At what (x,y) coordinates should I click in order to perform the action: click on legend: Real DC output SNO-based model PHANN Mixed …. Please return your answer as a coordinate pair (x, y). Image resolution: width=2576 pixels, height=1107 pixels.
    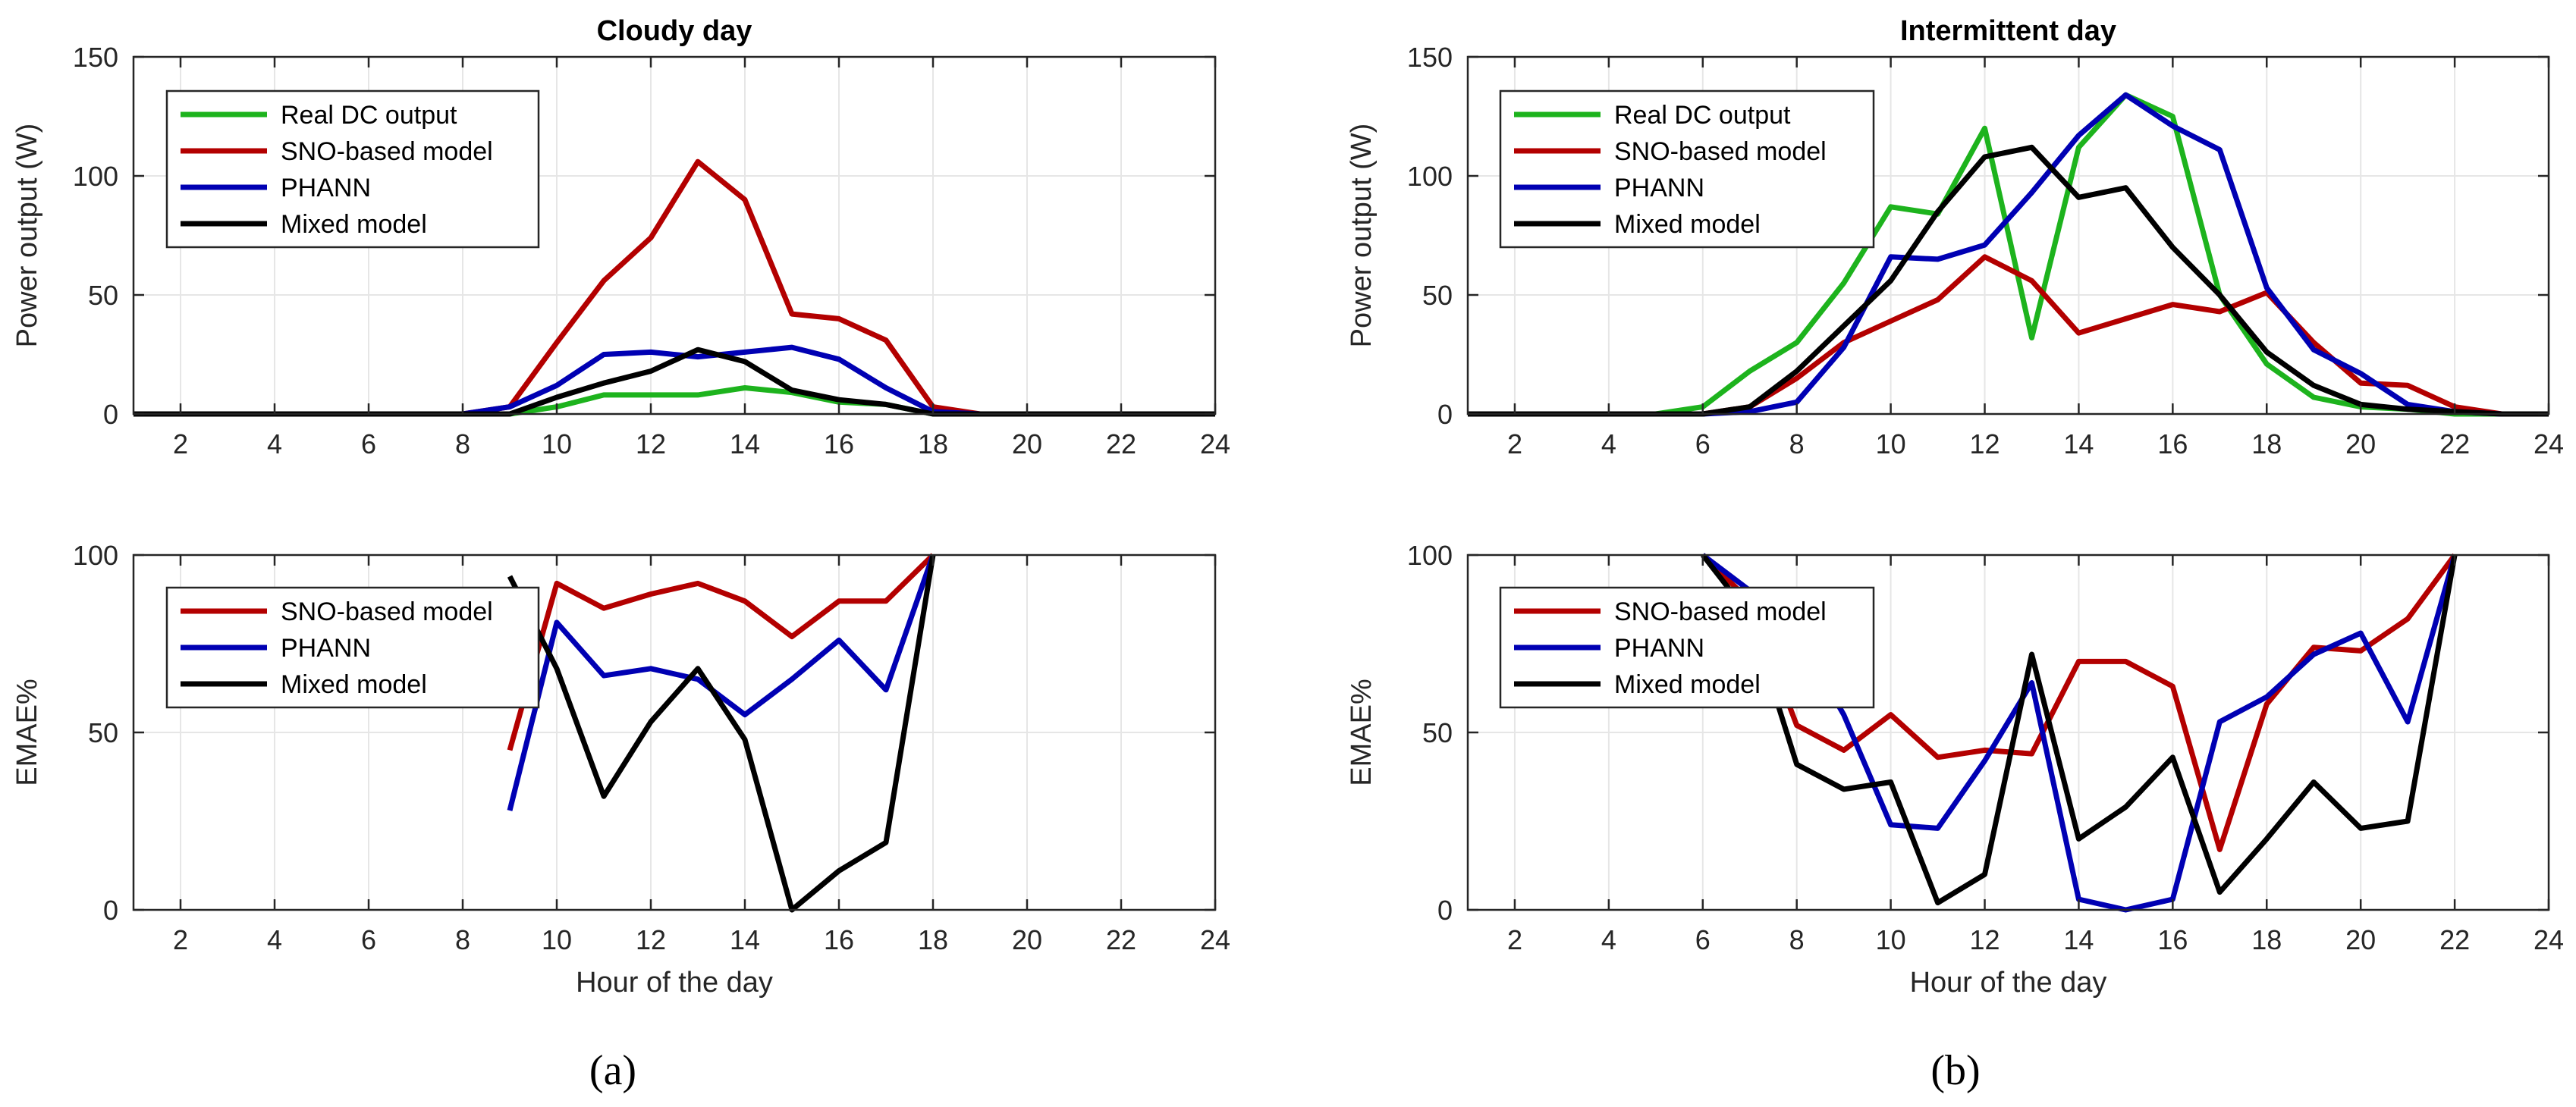
    Looking at the image, I should click on (1687, 169).